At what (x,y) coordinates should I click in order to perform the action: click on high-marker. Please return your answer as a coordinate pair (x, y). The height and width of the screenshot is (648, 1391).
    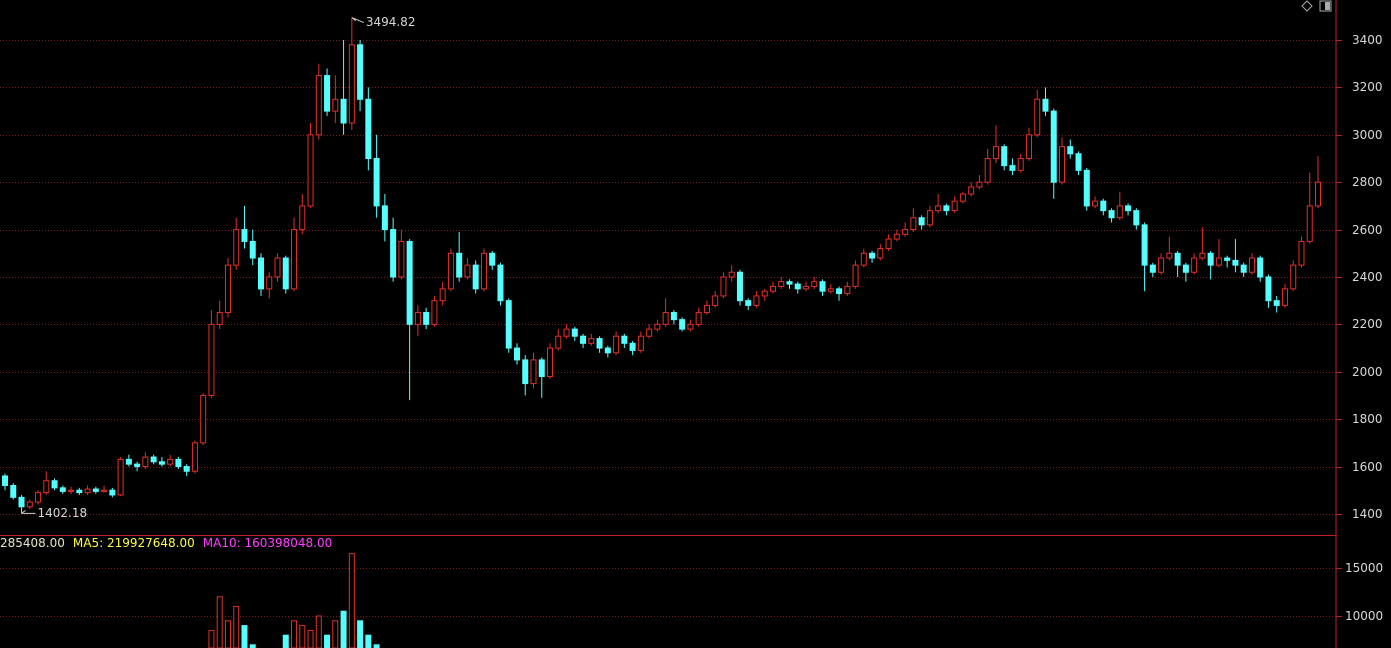
    Looking at the image, I should click on (358, 20).